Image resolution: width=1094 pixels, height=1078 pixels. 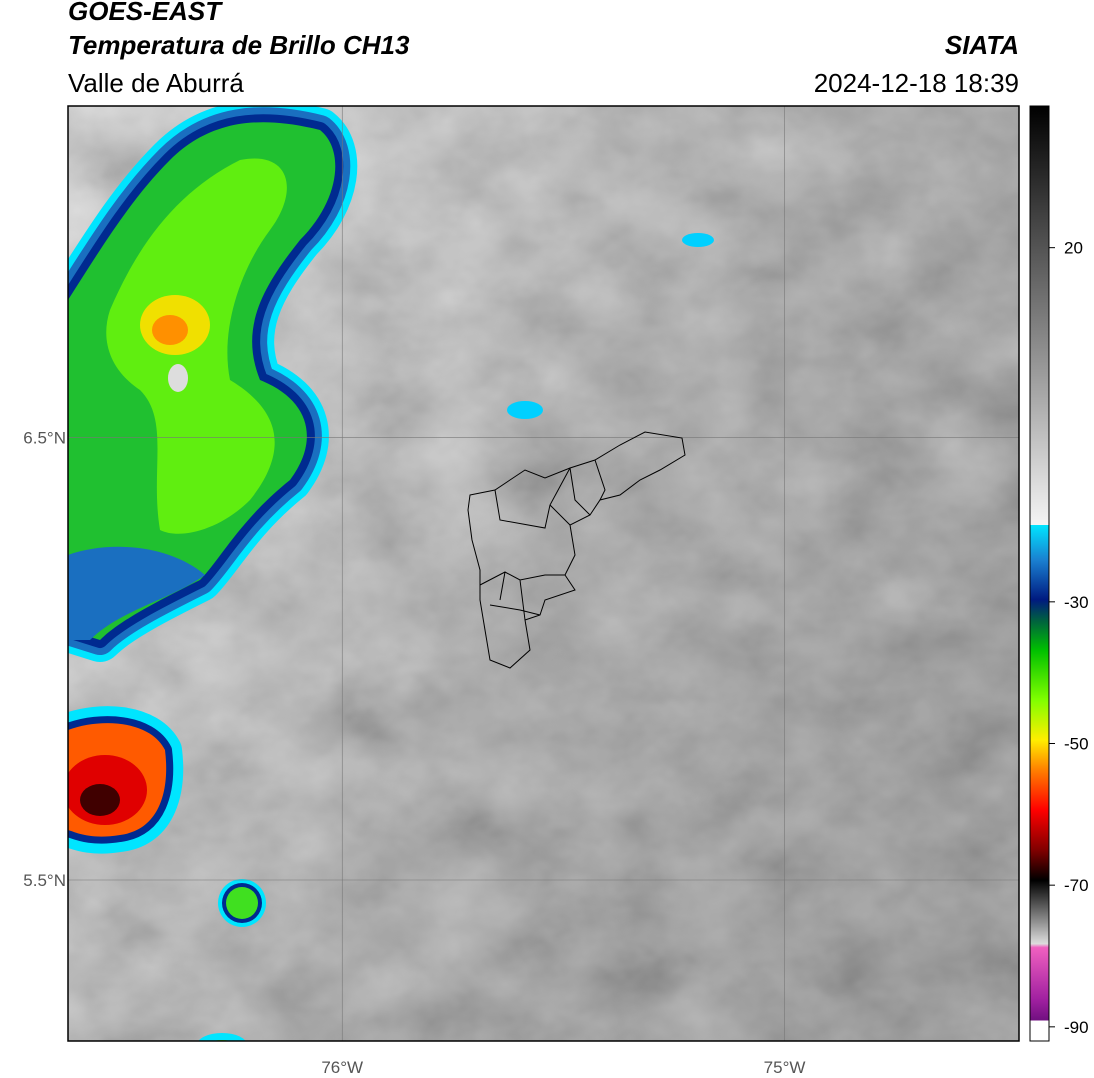 I want to click on x-tick-label: 75°W, so click(x=785, y=1067).